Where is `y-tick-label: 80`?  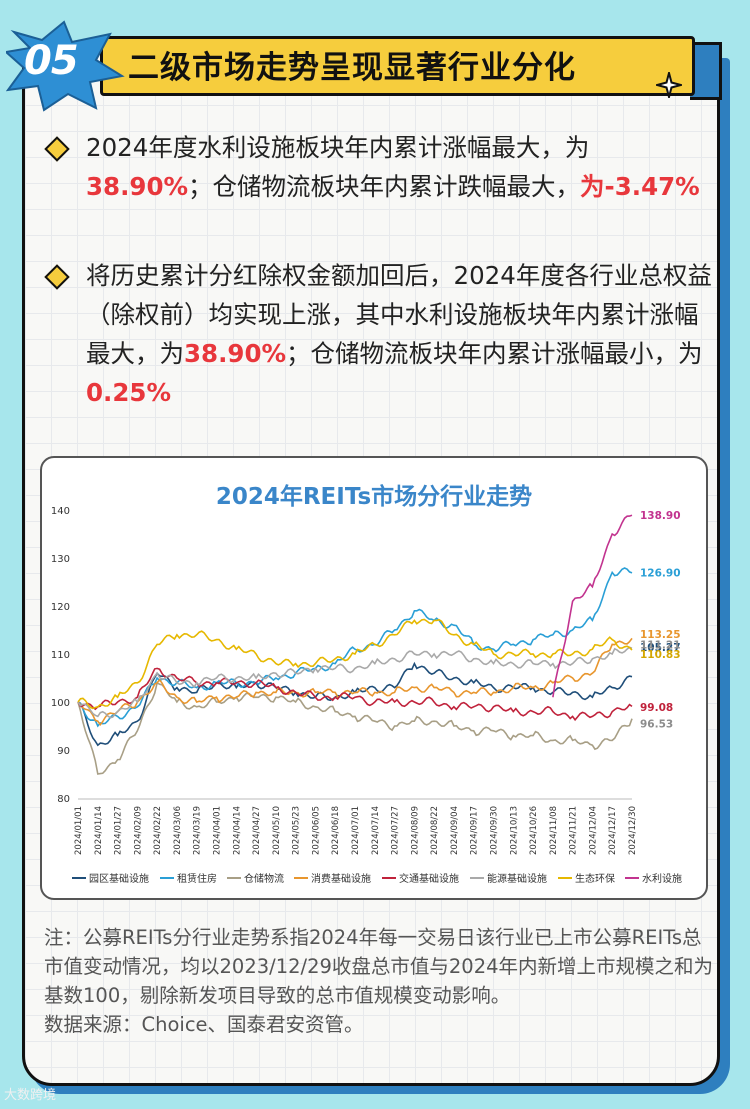
y-tick-label: 80 is located at coordinates (63, 799).